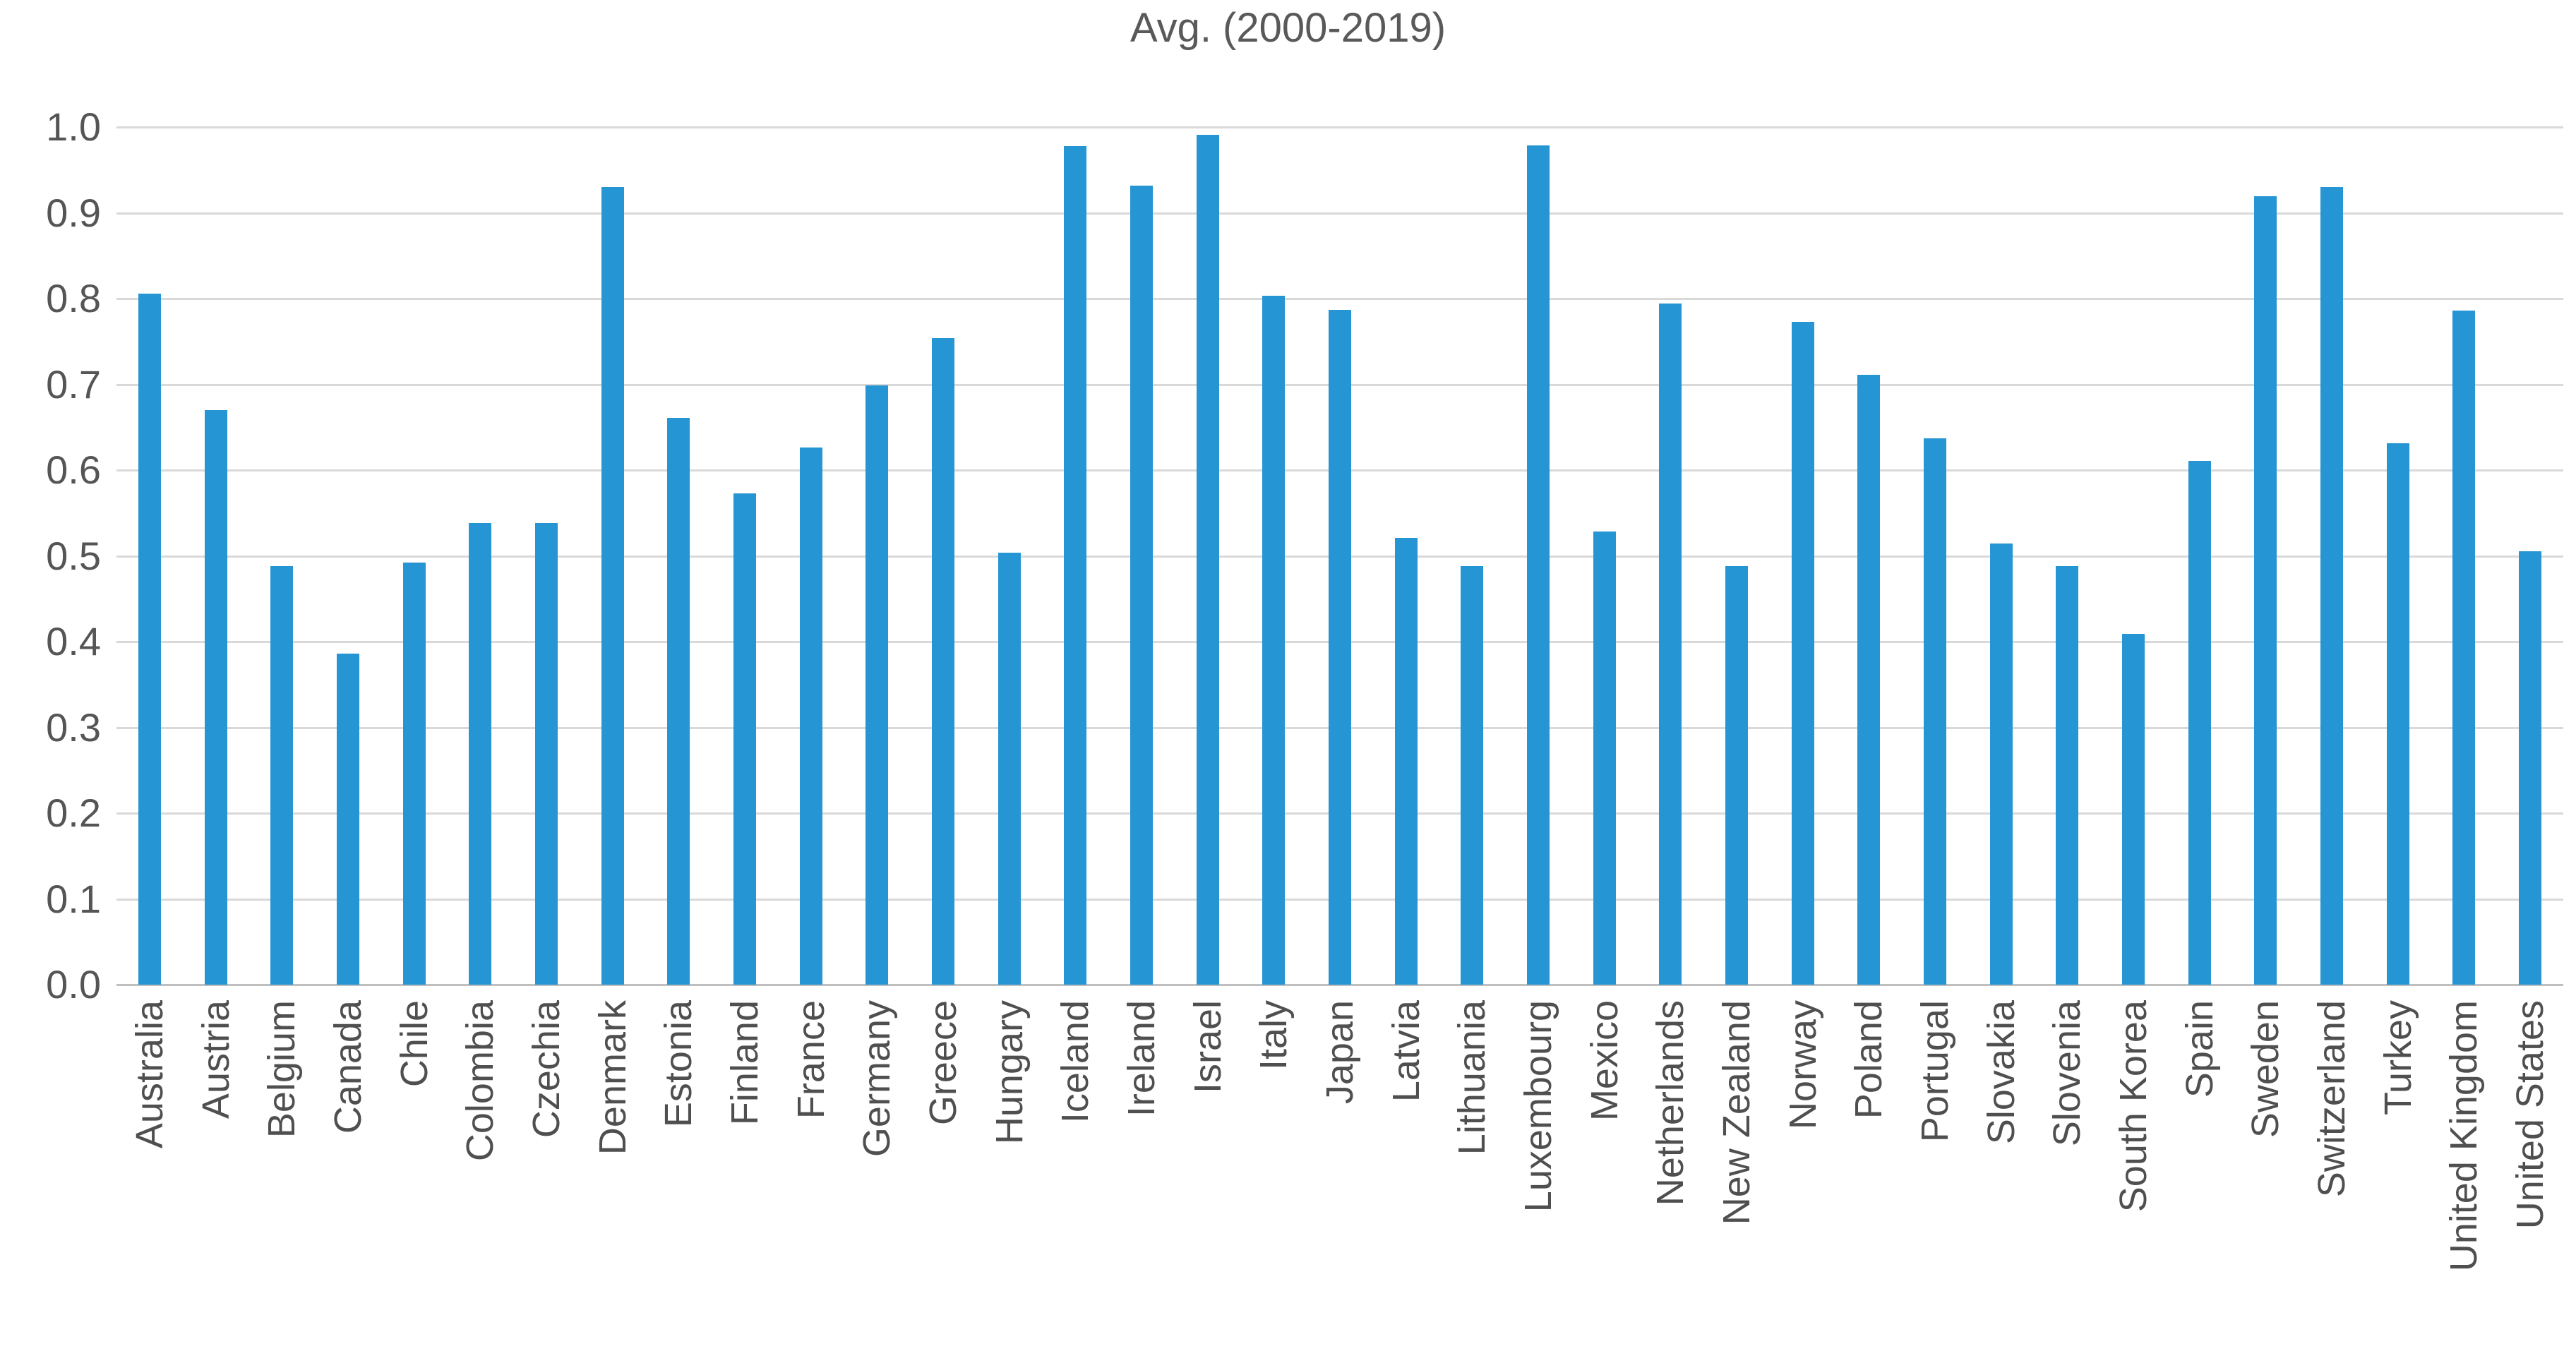 This screenshot has width=2576, height=1351. What do you see at coordinates (1935, 1071) in the screenshot?
I see `x-category-label: Portugal` at bounding box center [1935, 1071].